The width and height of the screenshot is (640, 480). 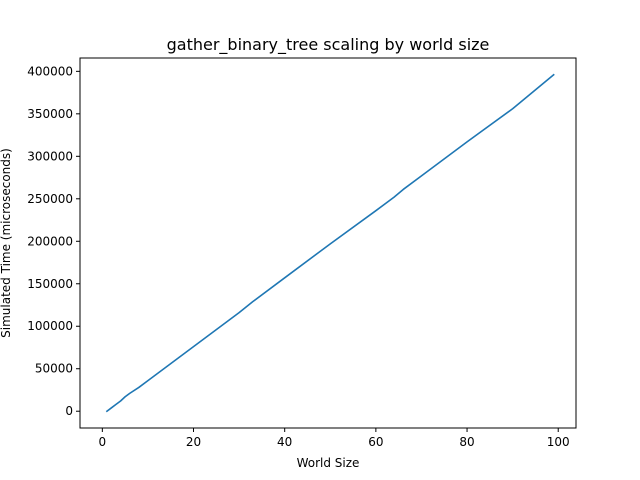 I want to click on y-tick-label: 400000, so click(x=50, y=71).